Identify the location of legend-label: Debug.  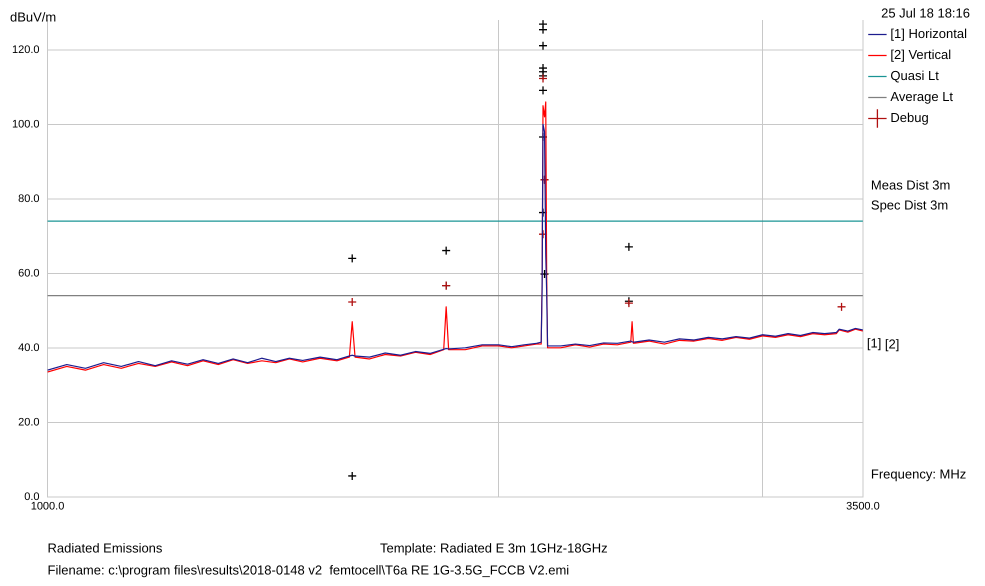
(909, 118).